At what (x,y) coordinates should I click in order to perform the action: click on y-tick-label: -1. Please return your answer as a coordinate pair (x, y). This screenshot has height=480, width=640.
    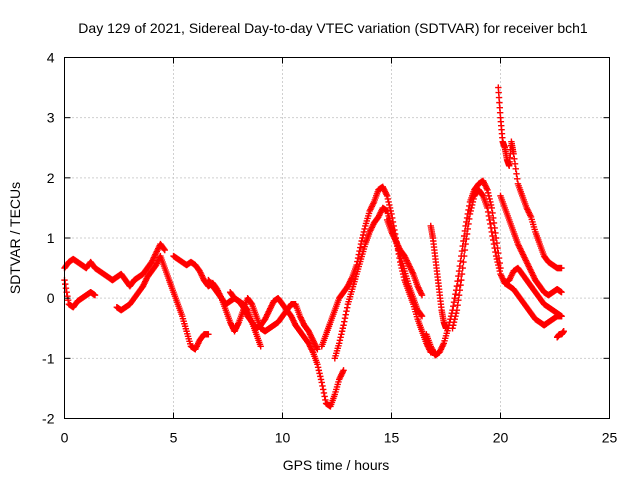
    Looking at the image, I should click on (48, 358).